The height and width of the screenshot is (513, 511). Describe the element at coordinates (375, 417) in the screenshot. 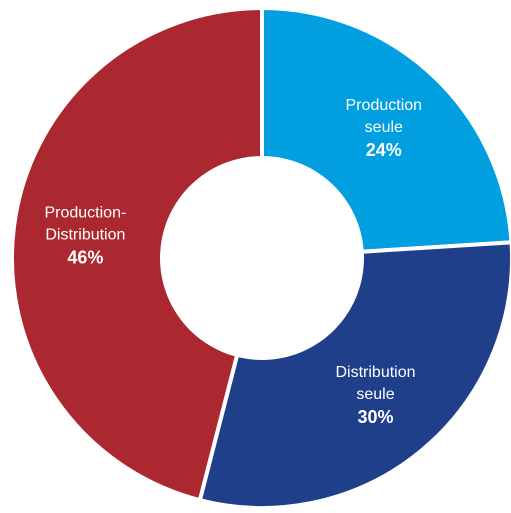

I see `slice-value-label: 30%` at that location.